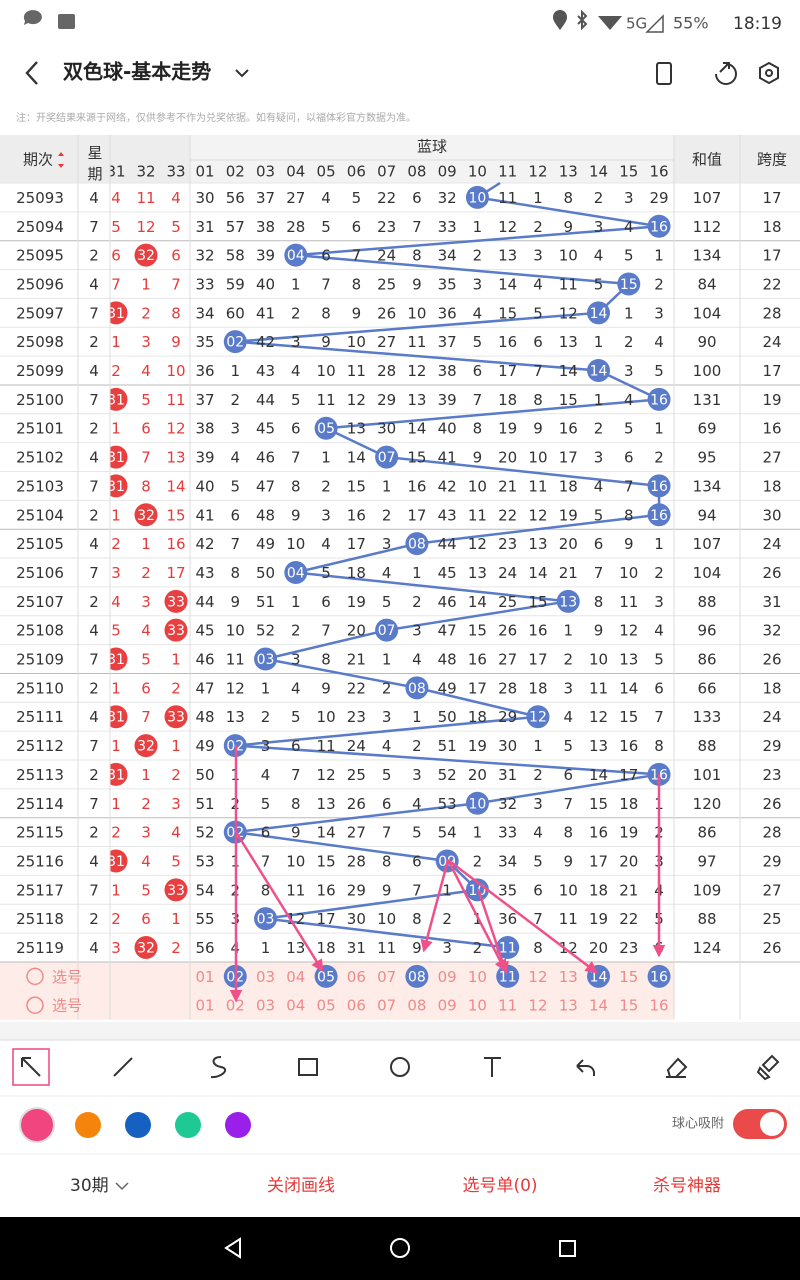 This screenshot has width=800, height=1280. I want to click on ball-number: 33, so click(176, 891).